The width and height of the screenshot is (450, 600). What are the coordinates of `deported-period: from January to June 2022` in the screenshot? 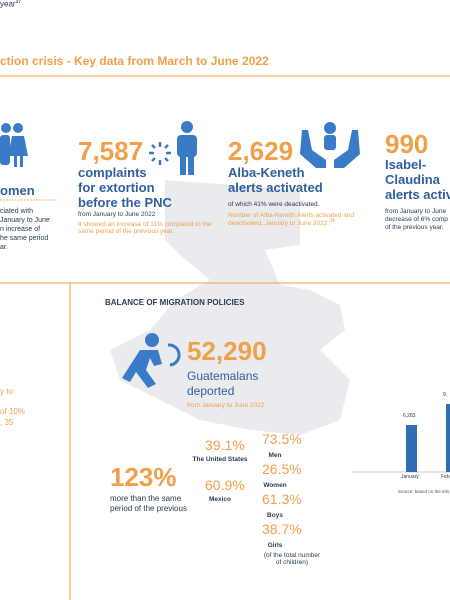 It's located at (226, 405).